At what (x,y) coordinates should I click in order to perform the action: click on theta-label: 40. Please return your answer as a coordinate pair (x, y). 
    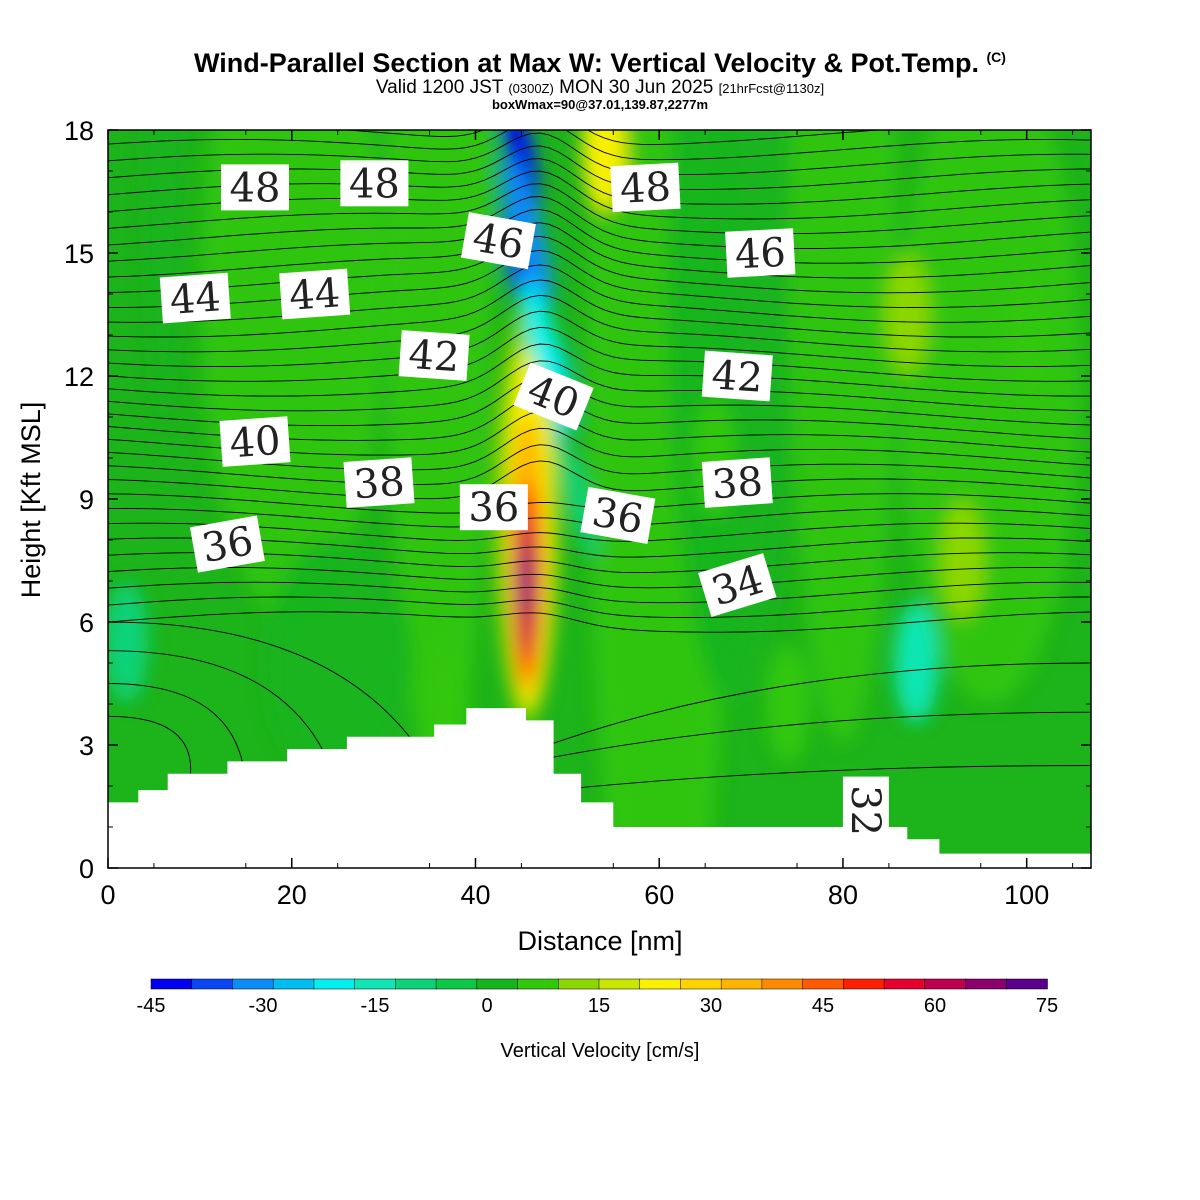
    Looking at the image, I should click on (255, 441).